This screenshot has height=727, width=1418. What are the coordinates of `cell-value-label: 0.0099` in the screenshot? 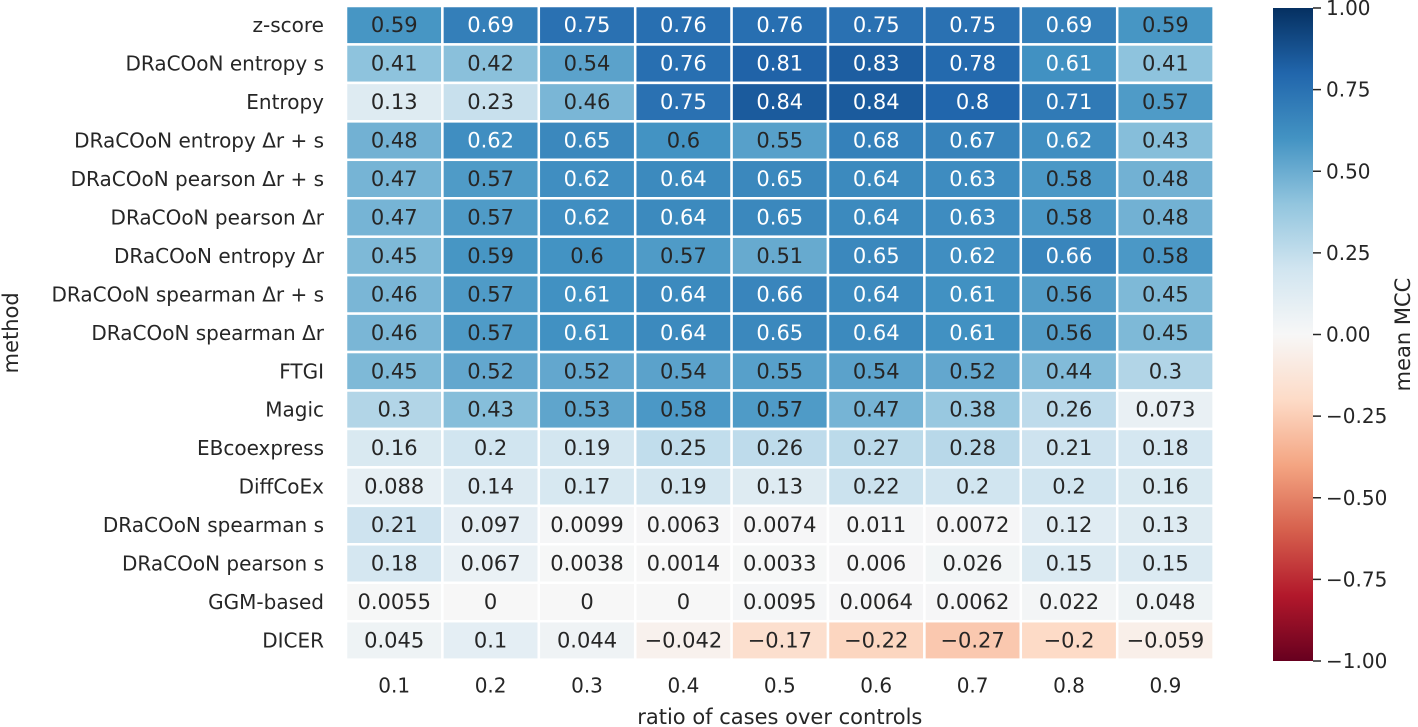 It's located at (586, 525).